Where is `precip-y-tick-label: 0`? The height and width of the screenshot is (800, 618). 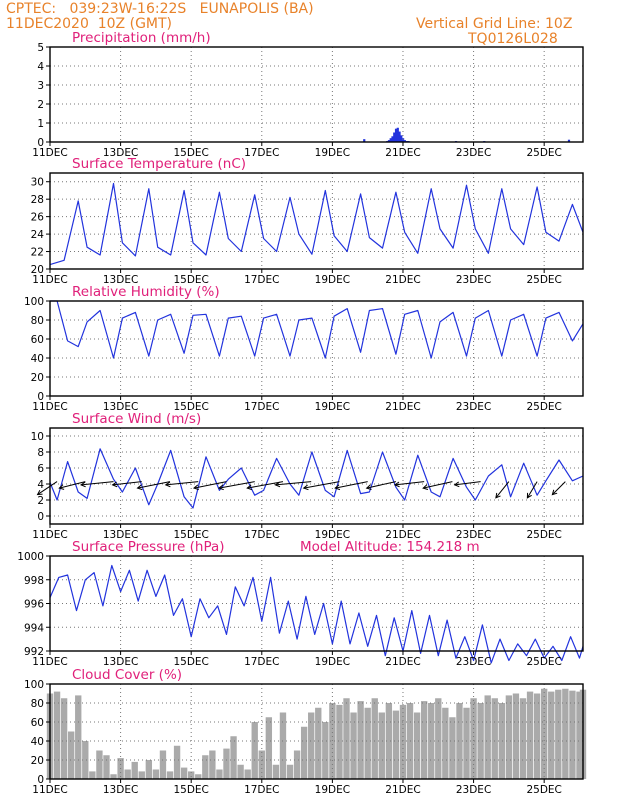
precip-y-tick-label: 0 is located at coordinates (40, 143).